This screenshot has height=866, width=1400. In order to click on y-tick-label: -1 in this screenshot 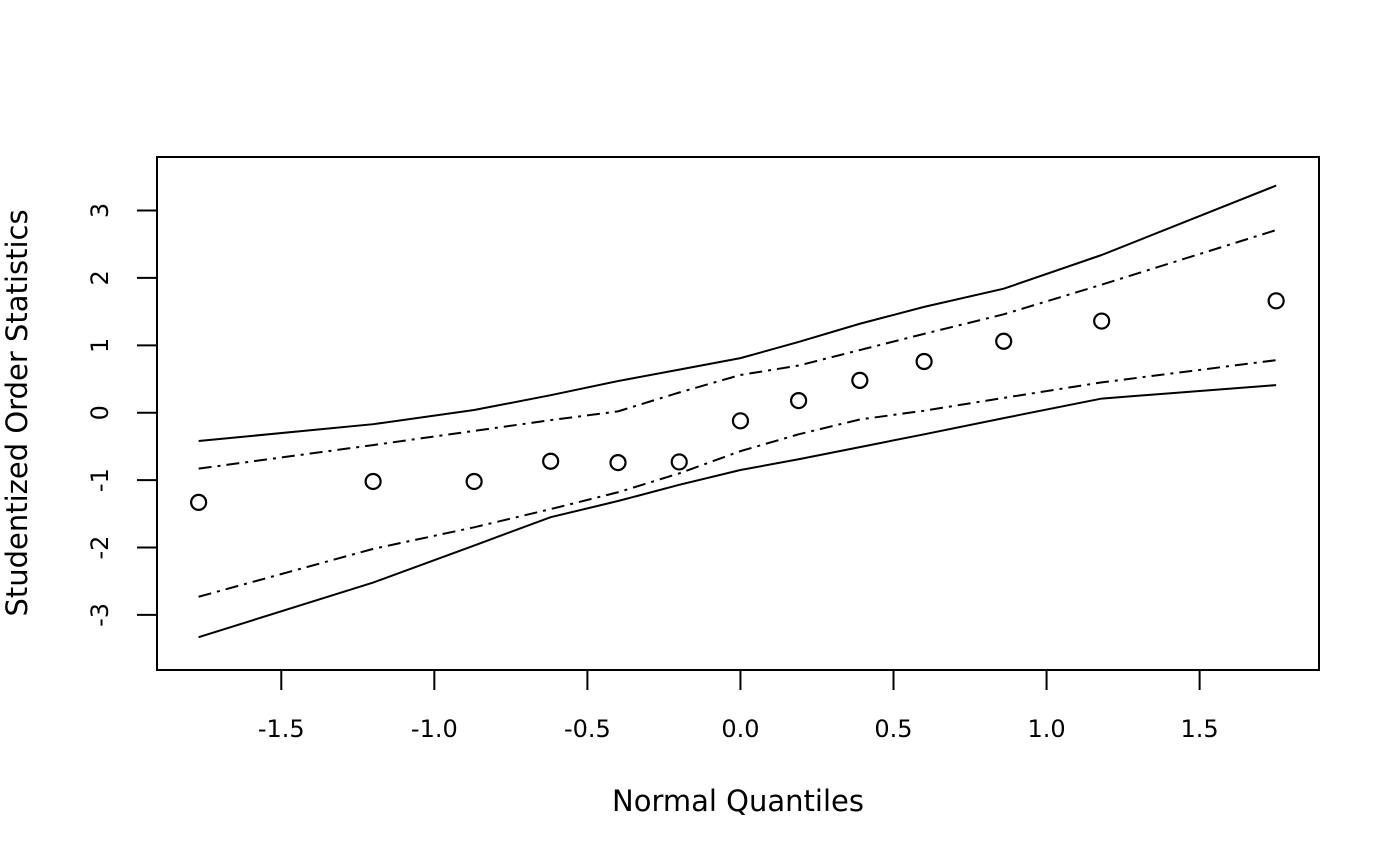, I will do `click(100, 480)`.